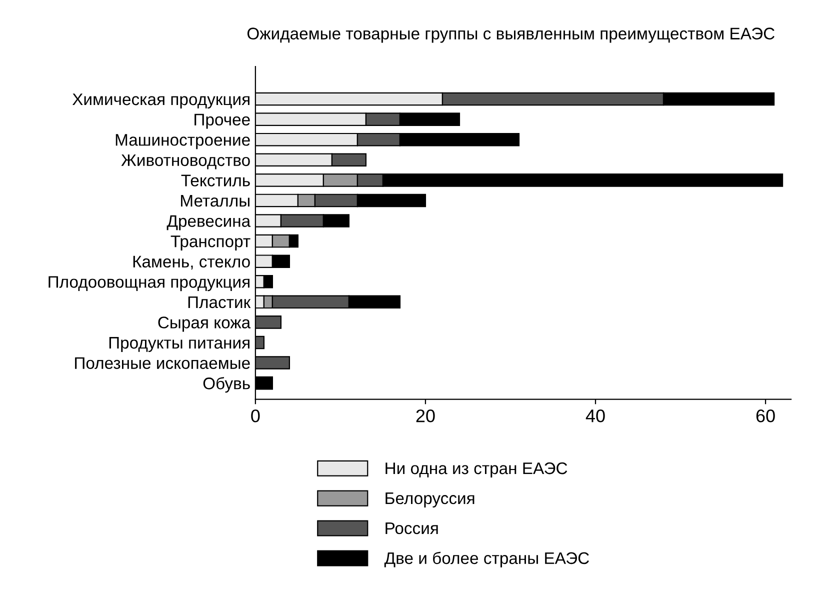 Image resolution: width=824 pixels, height=605 pixels. I want to click on y-tick-label: Машиностроение, so click(183, 142).